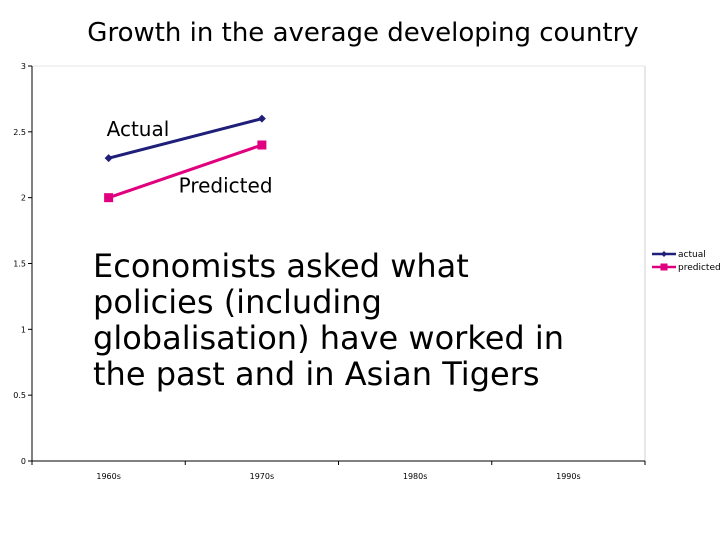  Describe the element at coordinates (23, 66) in the screenshot. I see `y-tick-label: 3` at that location.